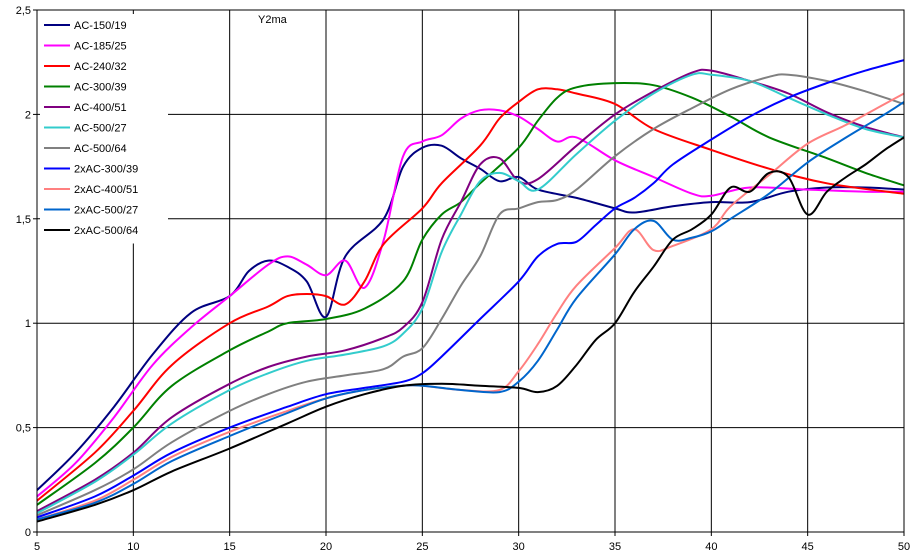  Describe the element at coordinates (472, 542) in the screenshot. I see `x-axis-ticks: 5 10 15 20 25 30 35 40 45 50` at that location.